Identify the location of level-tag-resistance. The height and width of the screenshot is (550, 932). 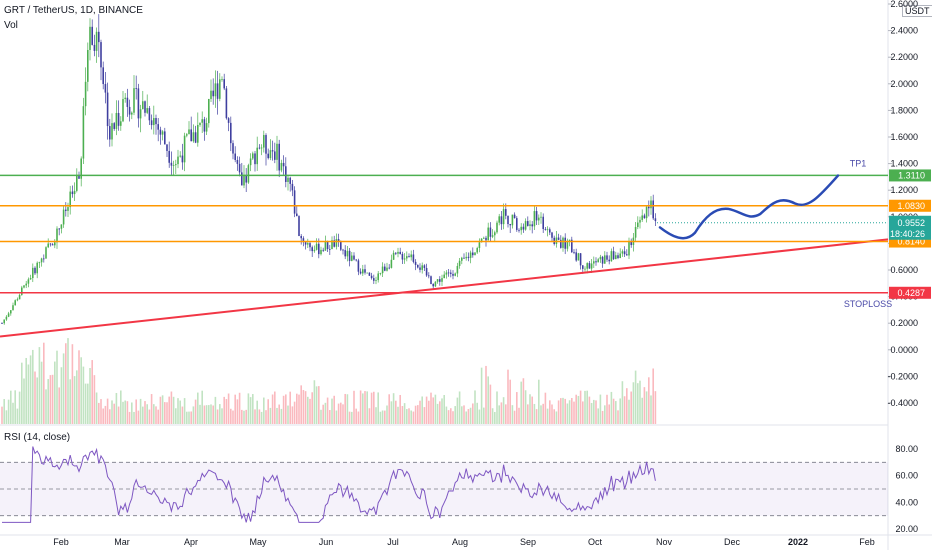
(910, 205).